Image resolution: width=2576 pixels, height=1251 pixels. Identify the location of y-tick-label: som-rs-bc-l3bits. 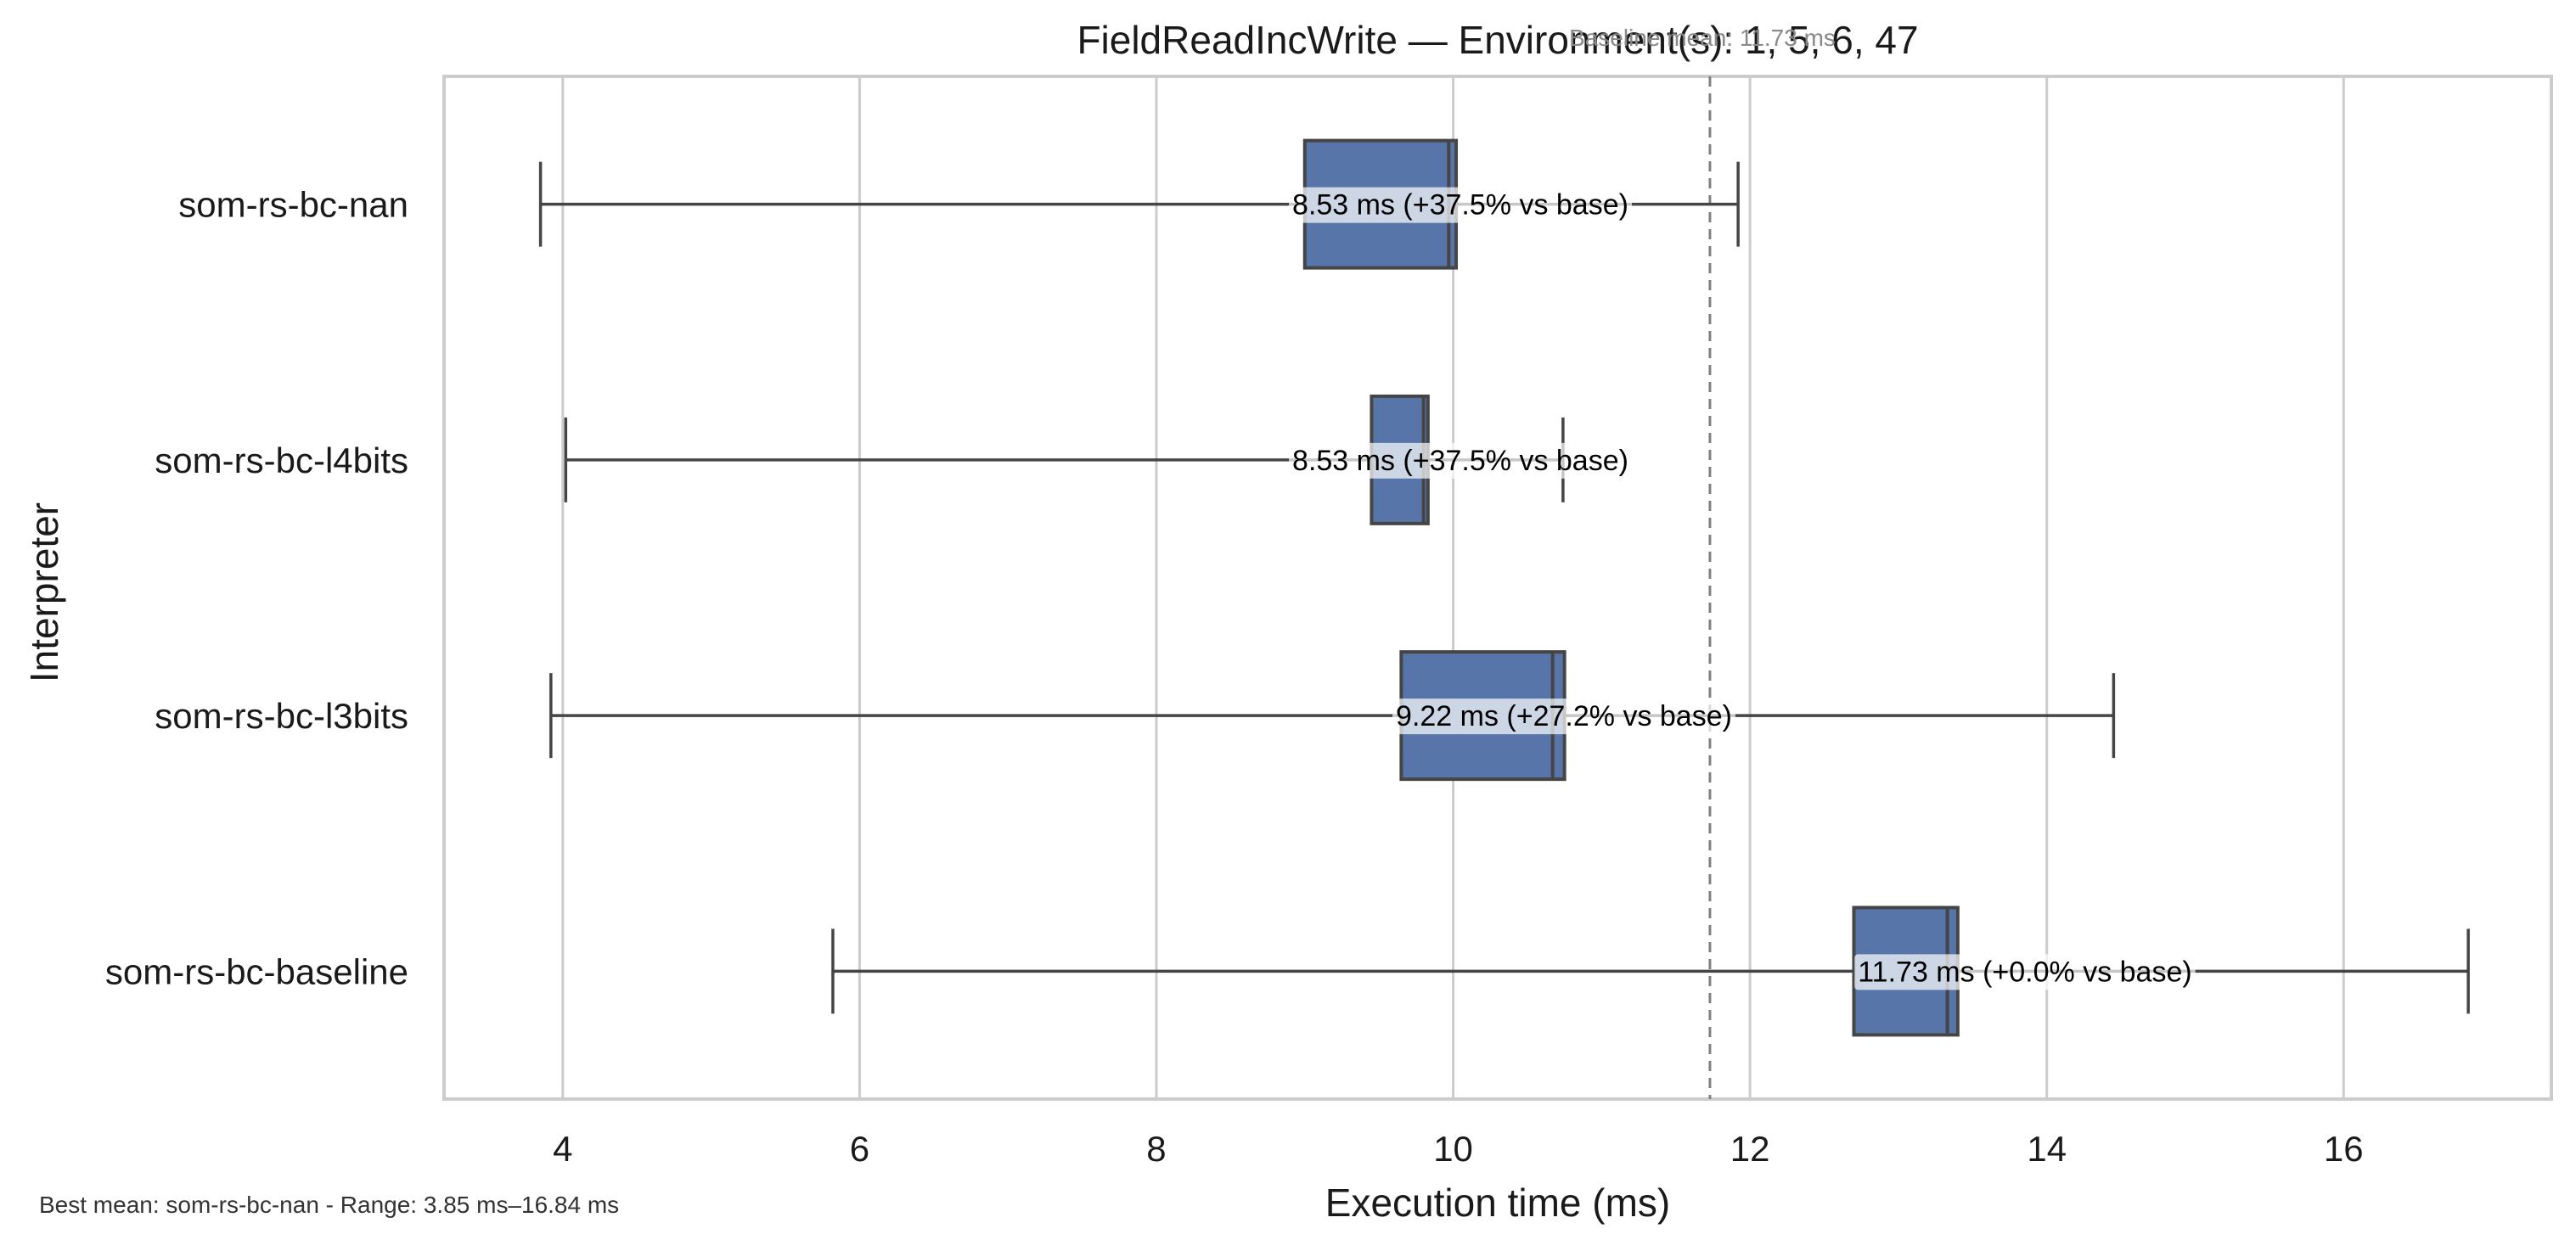
(281, 716).